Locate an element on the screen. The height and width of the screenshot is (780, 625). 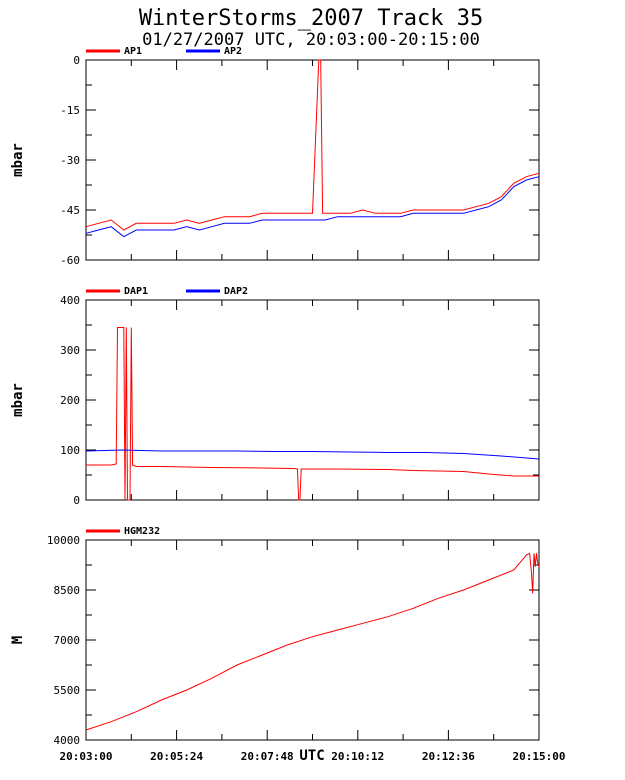
y-tick-label: -60 is located at coordinates (70, 260).